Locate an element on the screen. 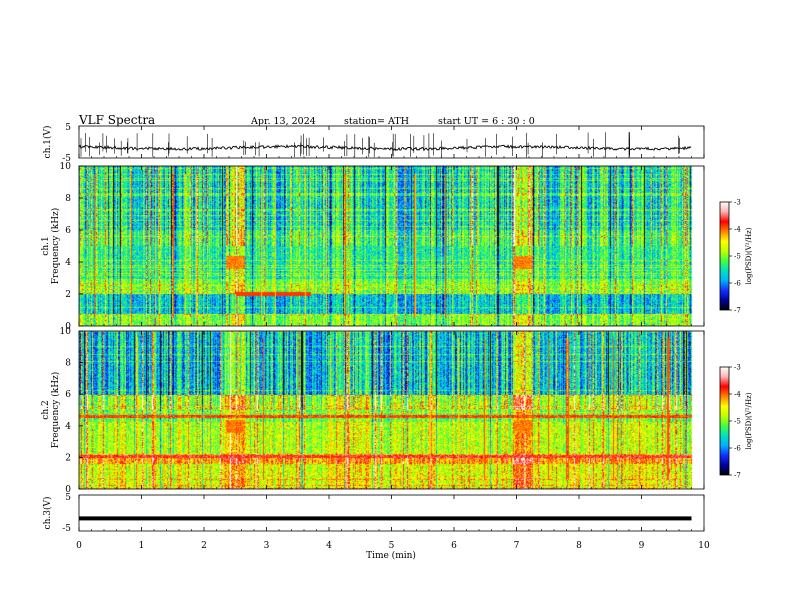 The height and width of the screenshot is (612, 792). xtick-label: 9 is located at coordinates (642, 546).